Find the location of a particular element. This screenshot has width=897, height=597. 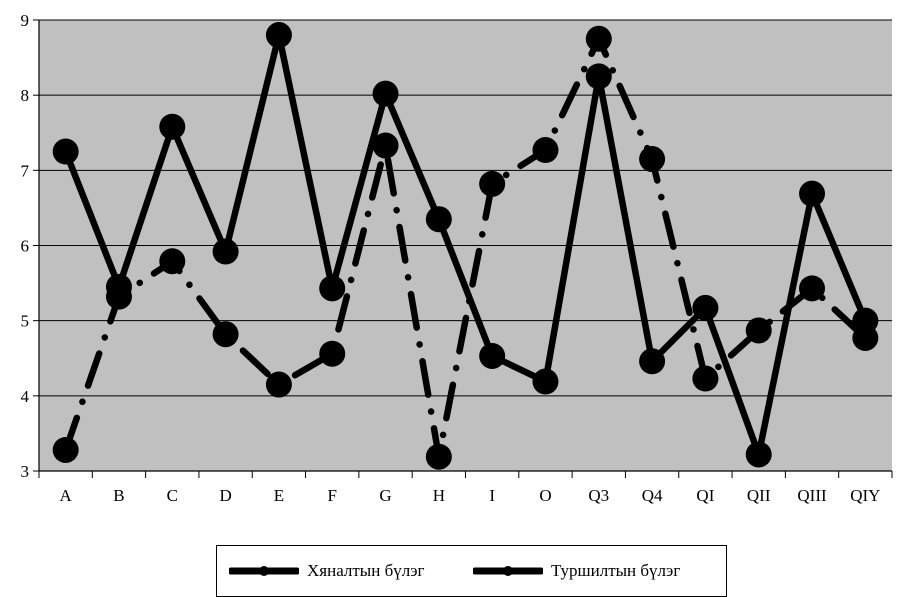

x-tick-label: E is located at coordinates (279, 495).